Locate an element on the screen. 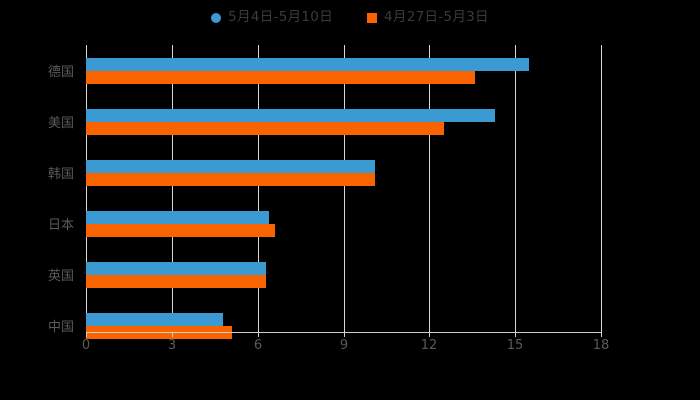 This screenshot has height=400, width=700. legend-label-0: 5月4日-5月10日 is located at coordinates (280, 17).